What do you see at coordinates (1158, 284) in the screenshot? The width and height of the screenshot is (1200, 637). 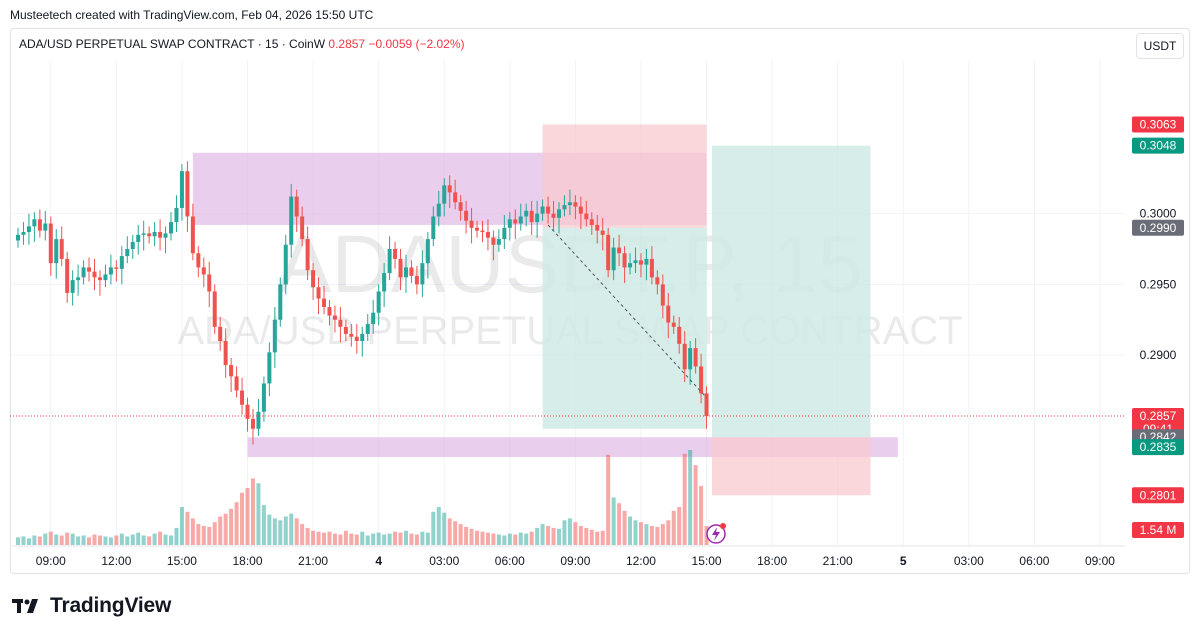 I see `price-tick-label: 0.2950` at bounding box center [1158, 284].